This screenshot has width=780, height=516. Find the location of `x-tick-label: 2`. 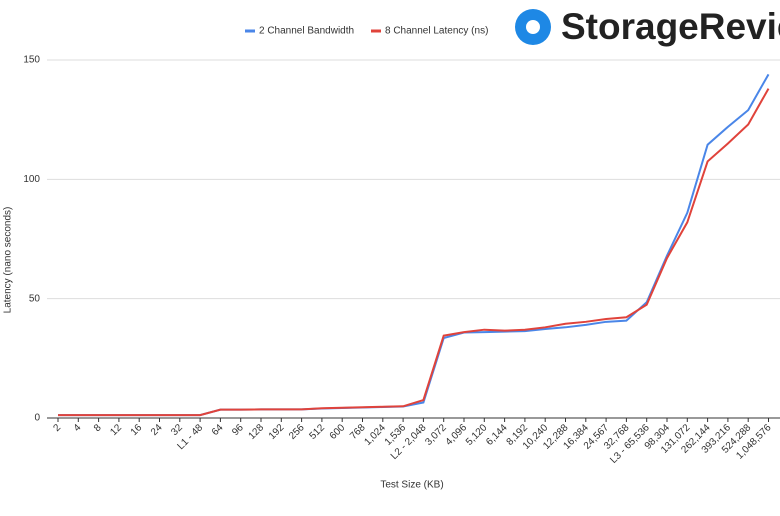

x-tick-label: 2 is located at coordinates (57, 428).